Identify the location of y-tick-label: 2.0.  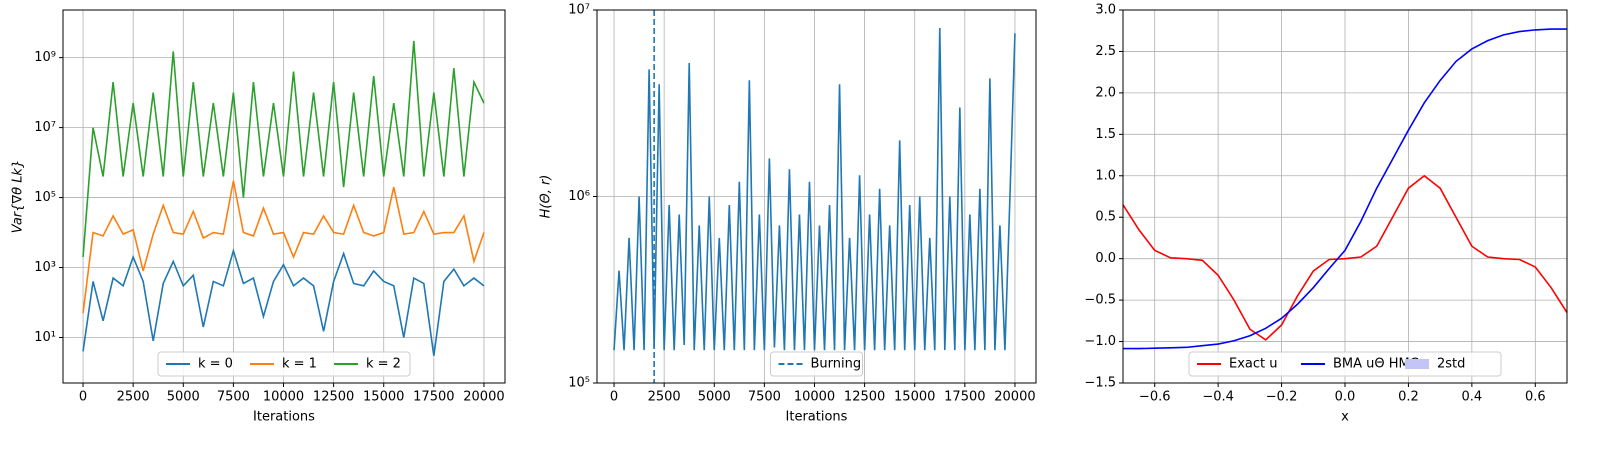
(1105, 92).